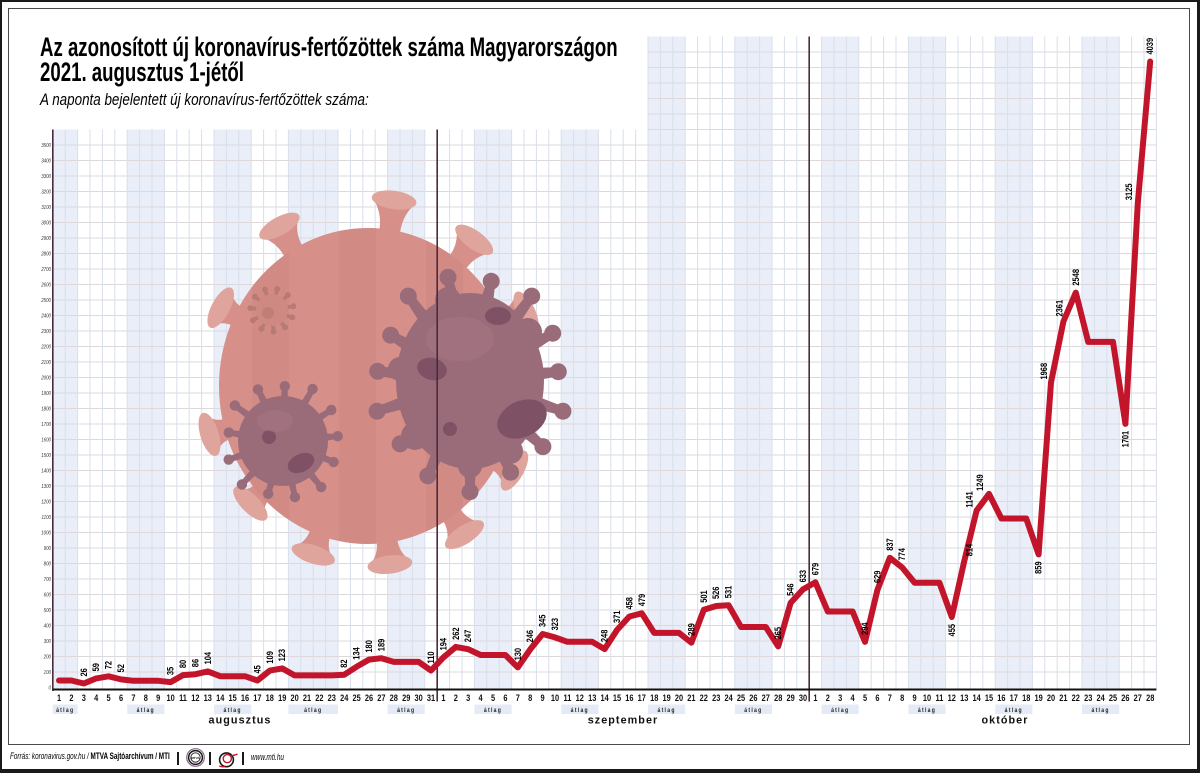 The height and width of the screenshot is (773, 1200). Describe the element at coordinates (828, 697) in the screenshot. I see `svg-text: 2` at that location.